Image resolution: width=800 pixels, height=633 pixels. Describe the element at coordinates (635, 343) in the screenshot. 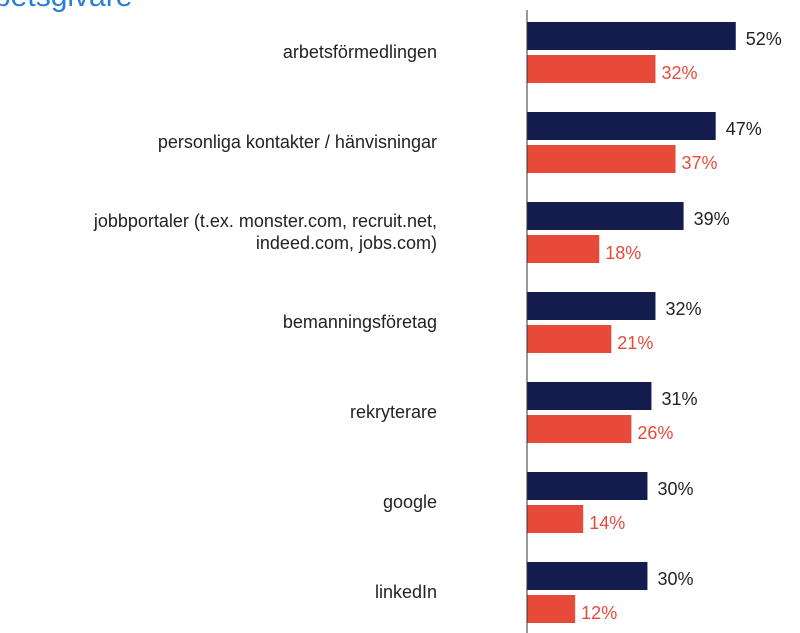

I see `value-label: 21%` at that location.